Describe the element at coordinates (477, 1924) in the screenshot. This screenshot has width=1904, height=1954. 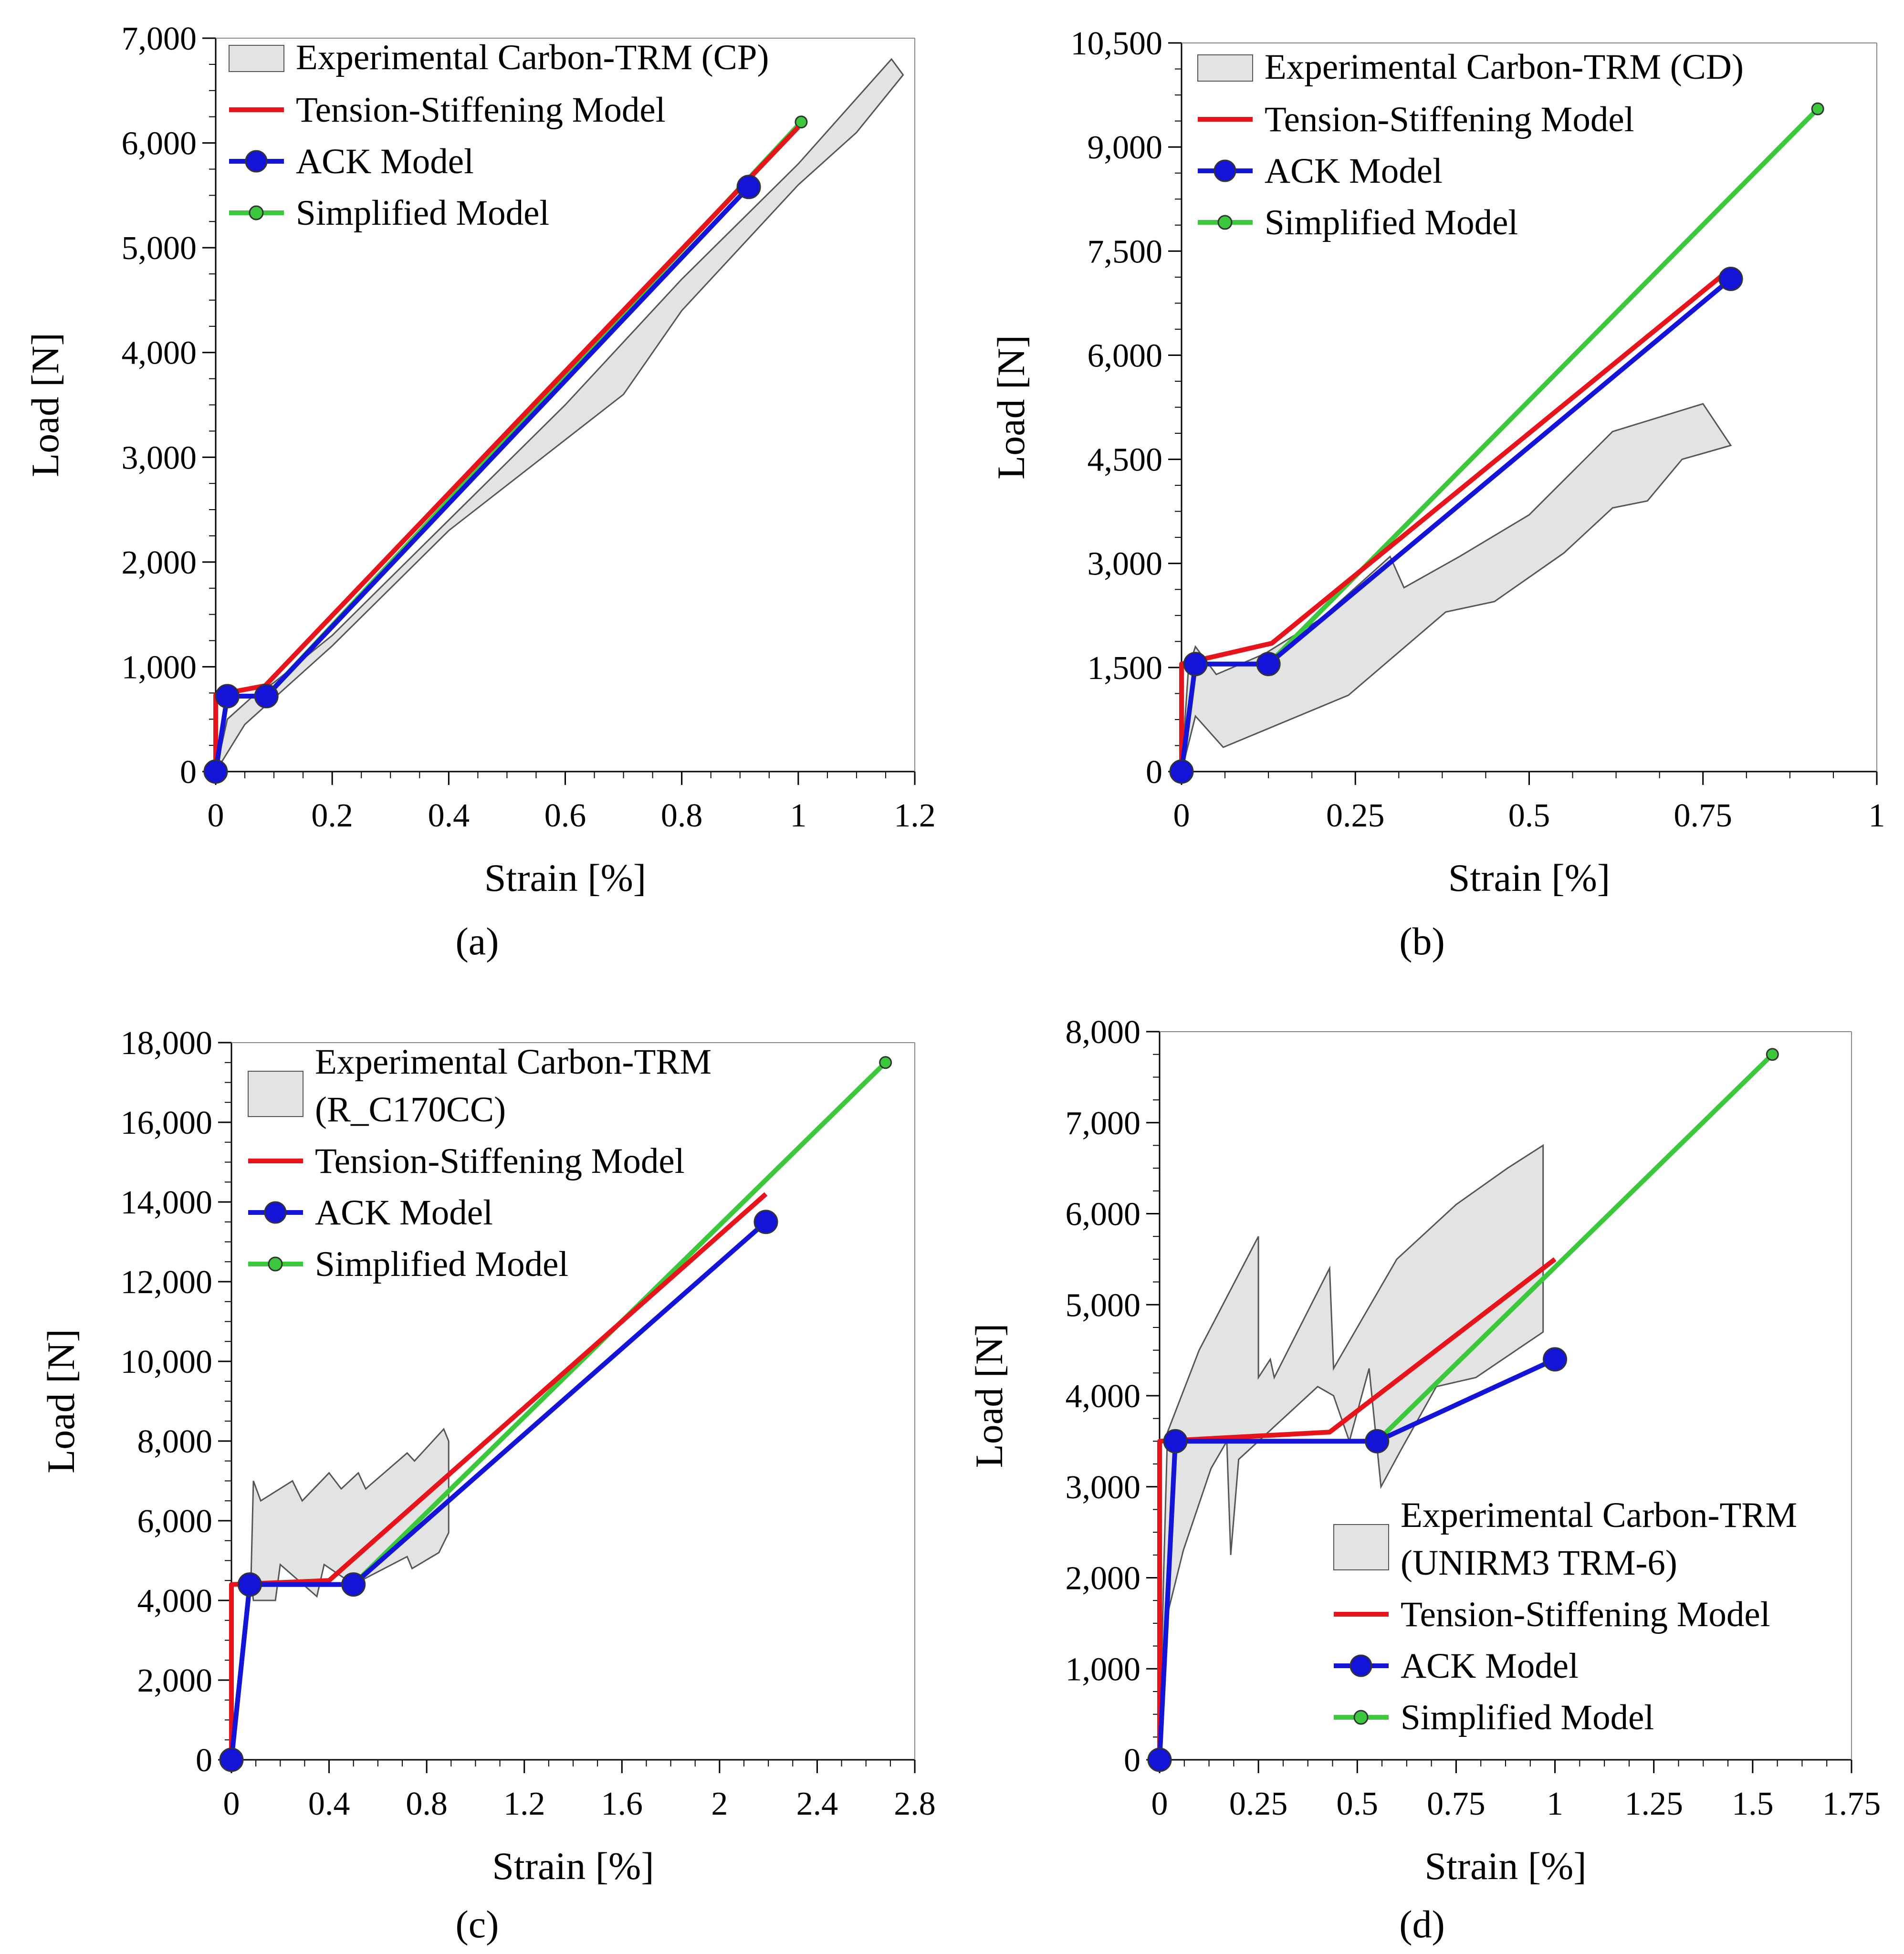
I see `panel-label: (c)` at that location.